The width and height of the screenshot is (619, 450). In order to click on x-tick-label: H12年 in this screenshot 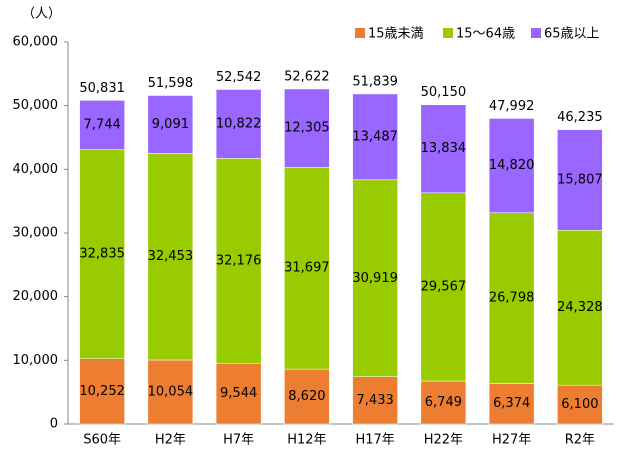, I will do `click(306, 440)`.